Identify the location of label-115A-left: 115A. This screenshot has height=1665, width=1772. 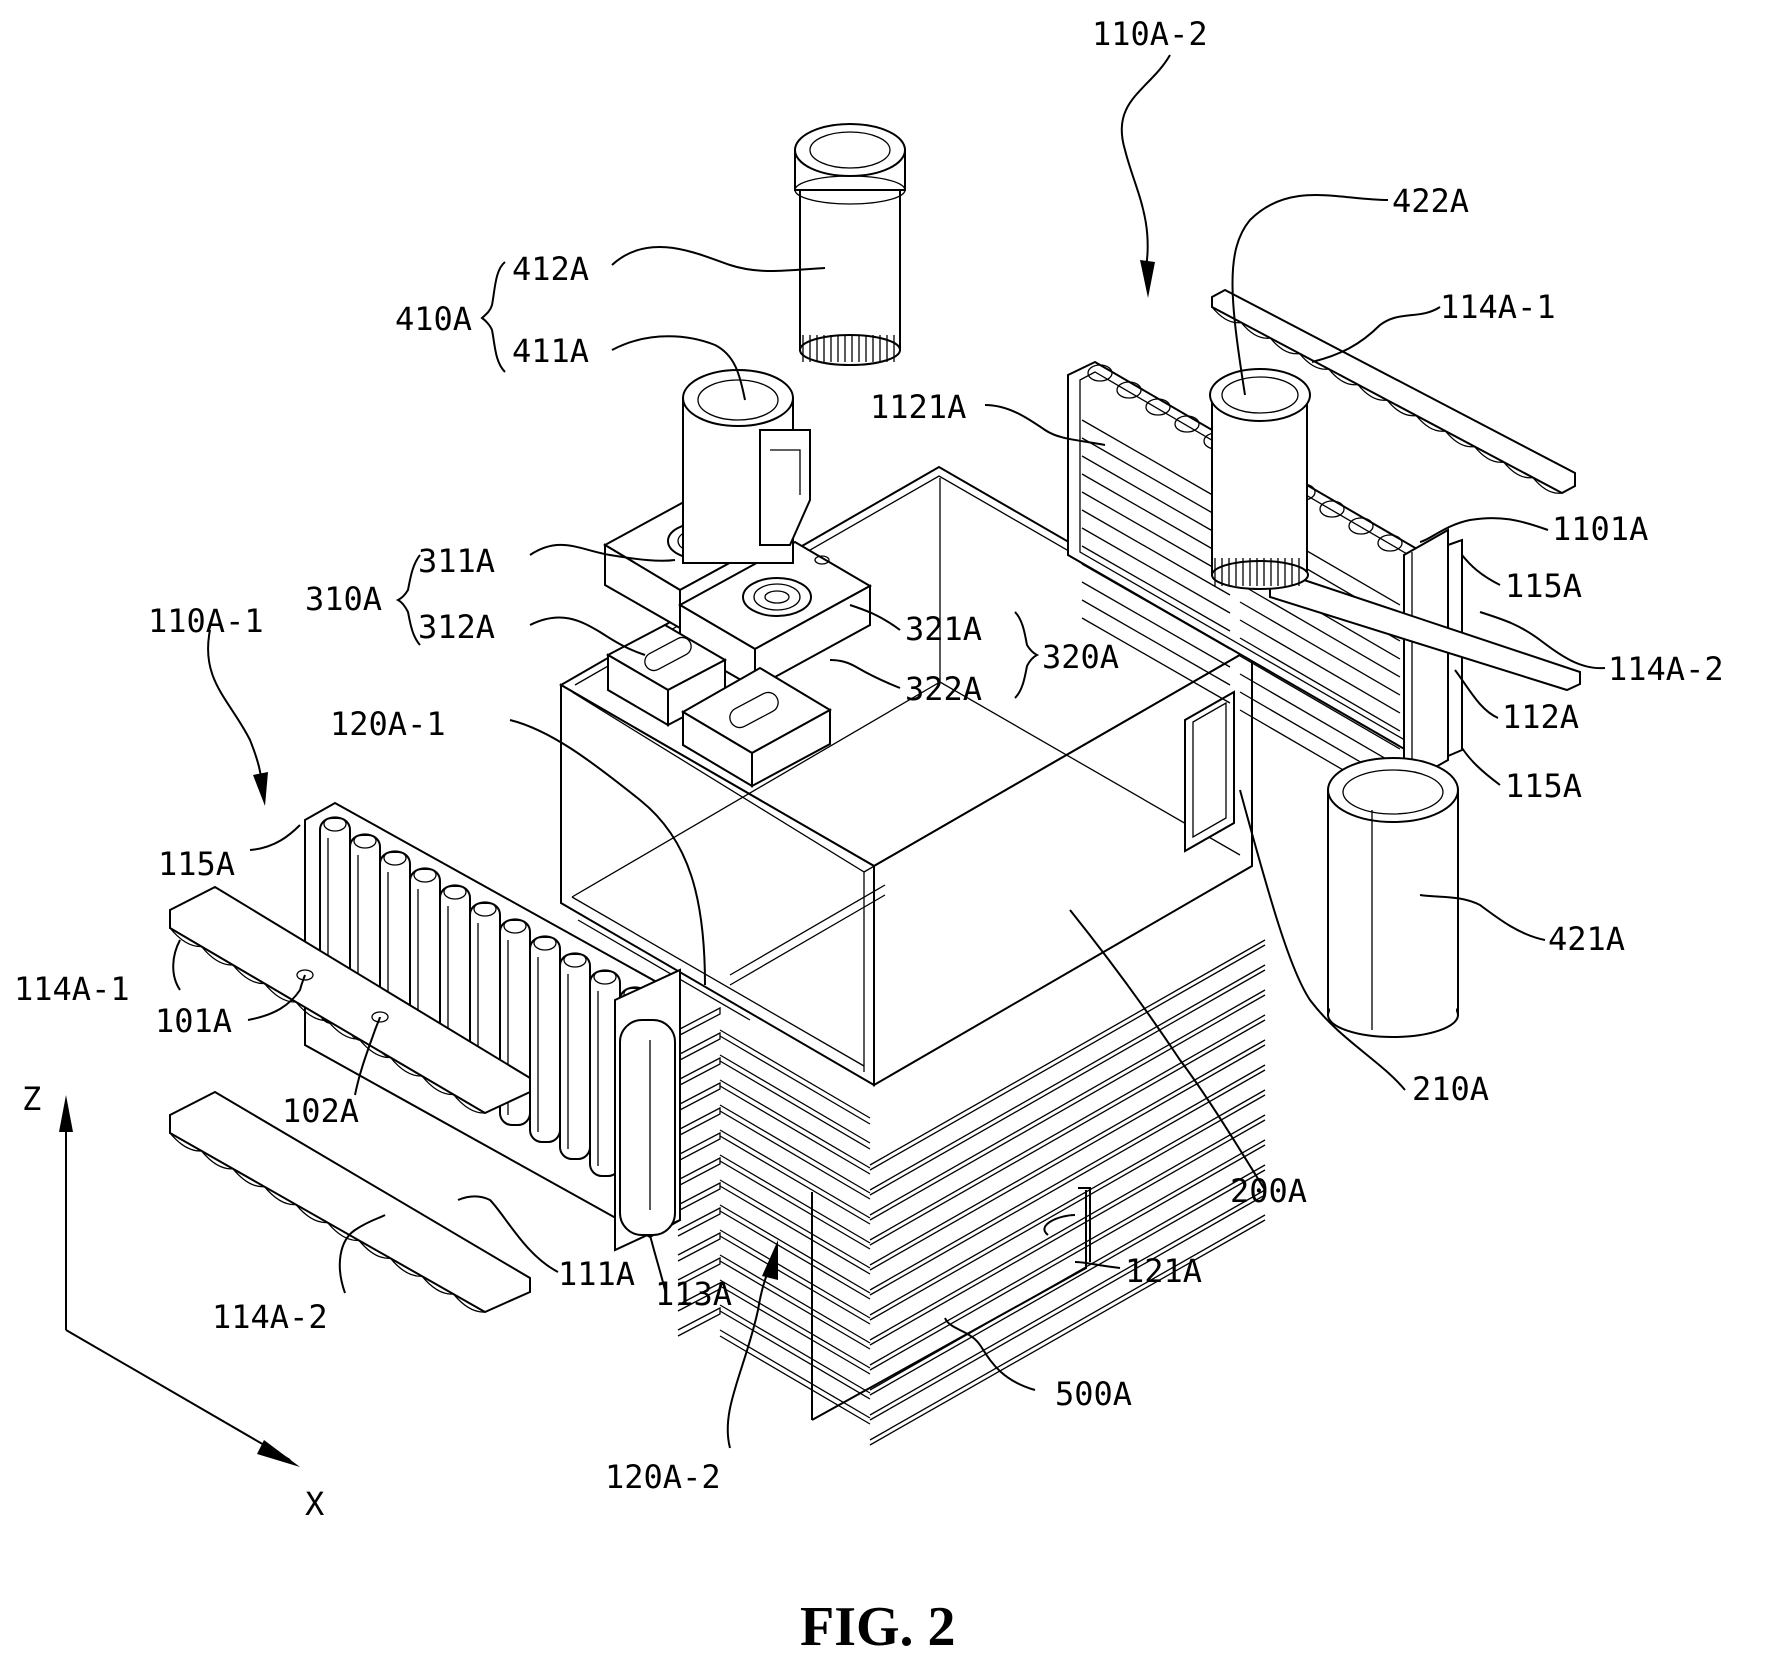
(196, 864).